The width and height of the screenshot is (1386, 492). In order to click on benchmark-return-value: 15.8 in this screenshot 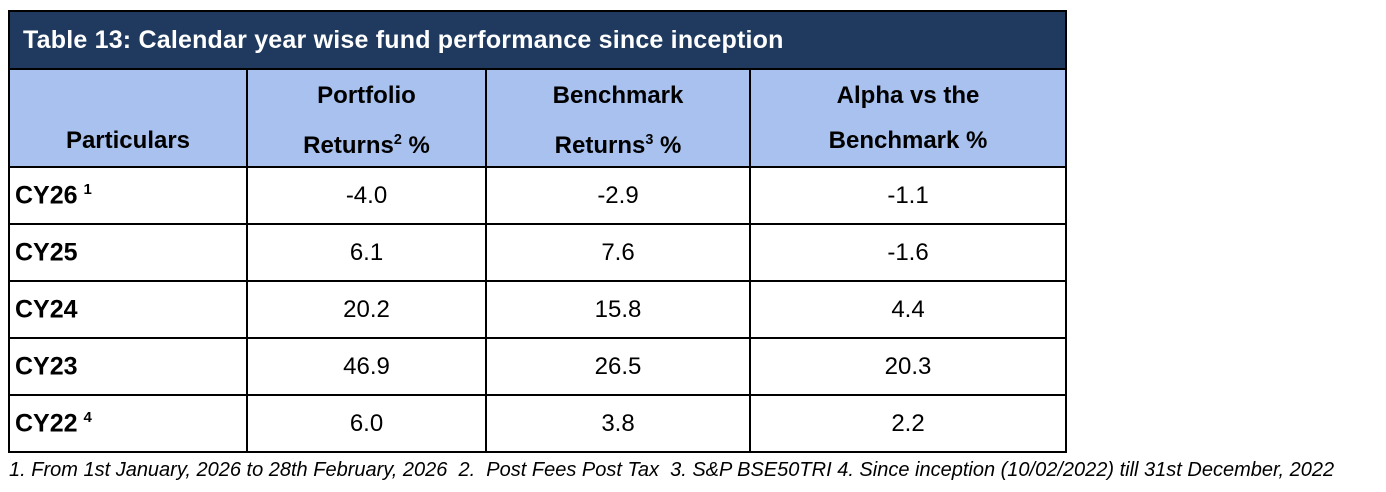, I will do `click(618, 309)`.